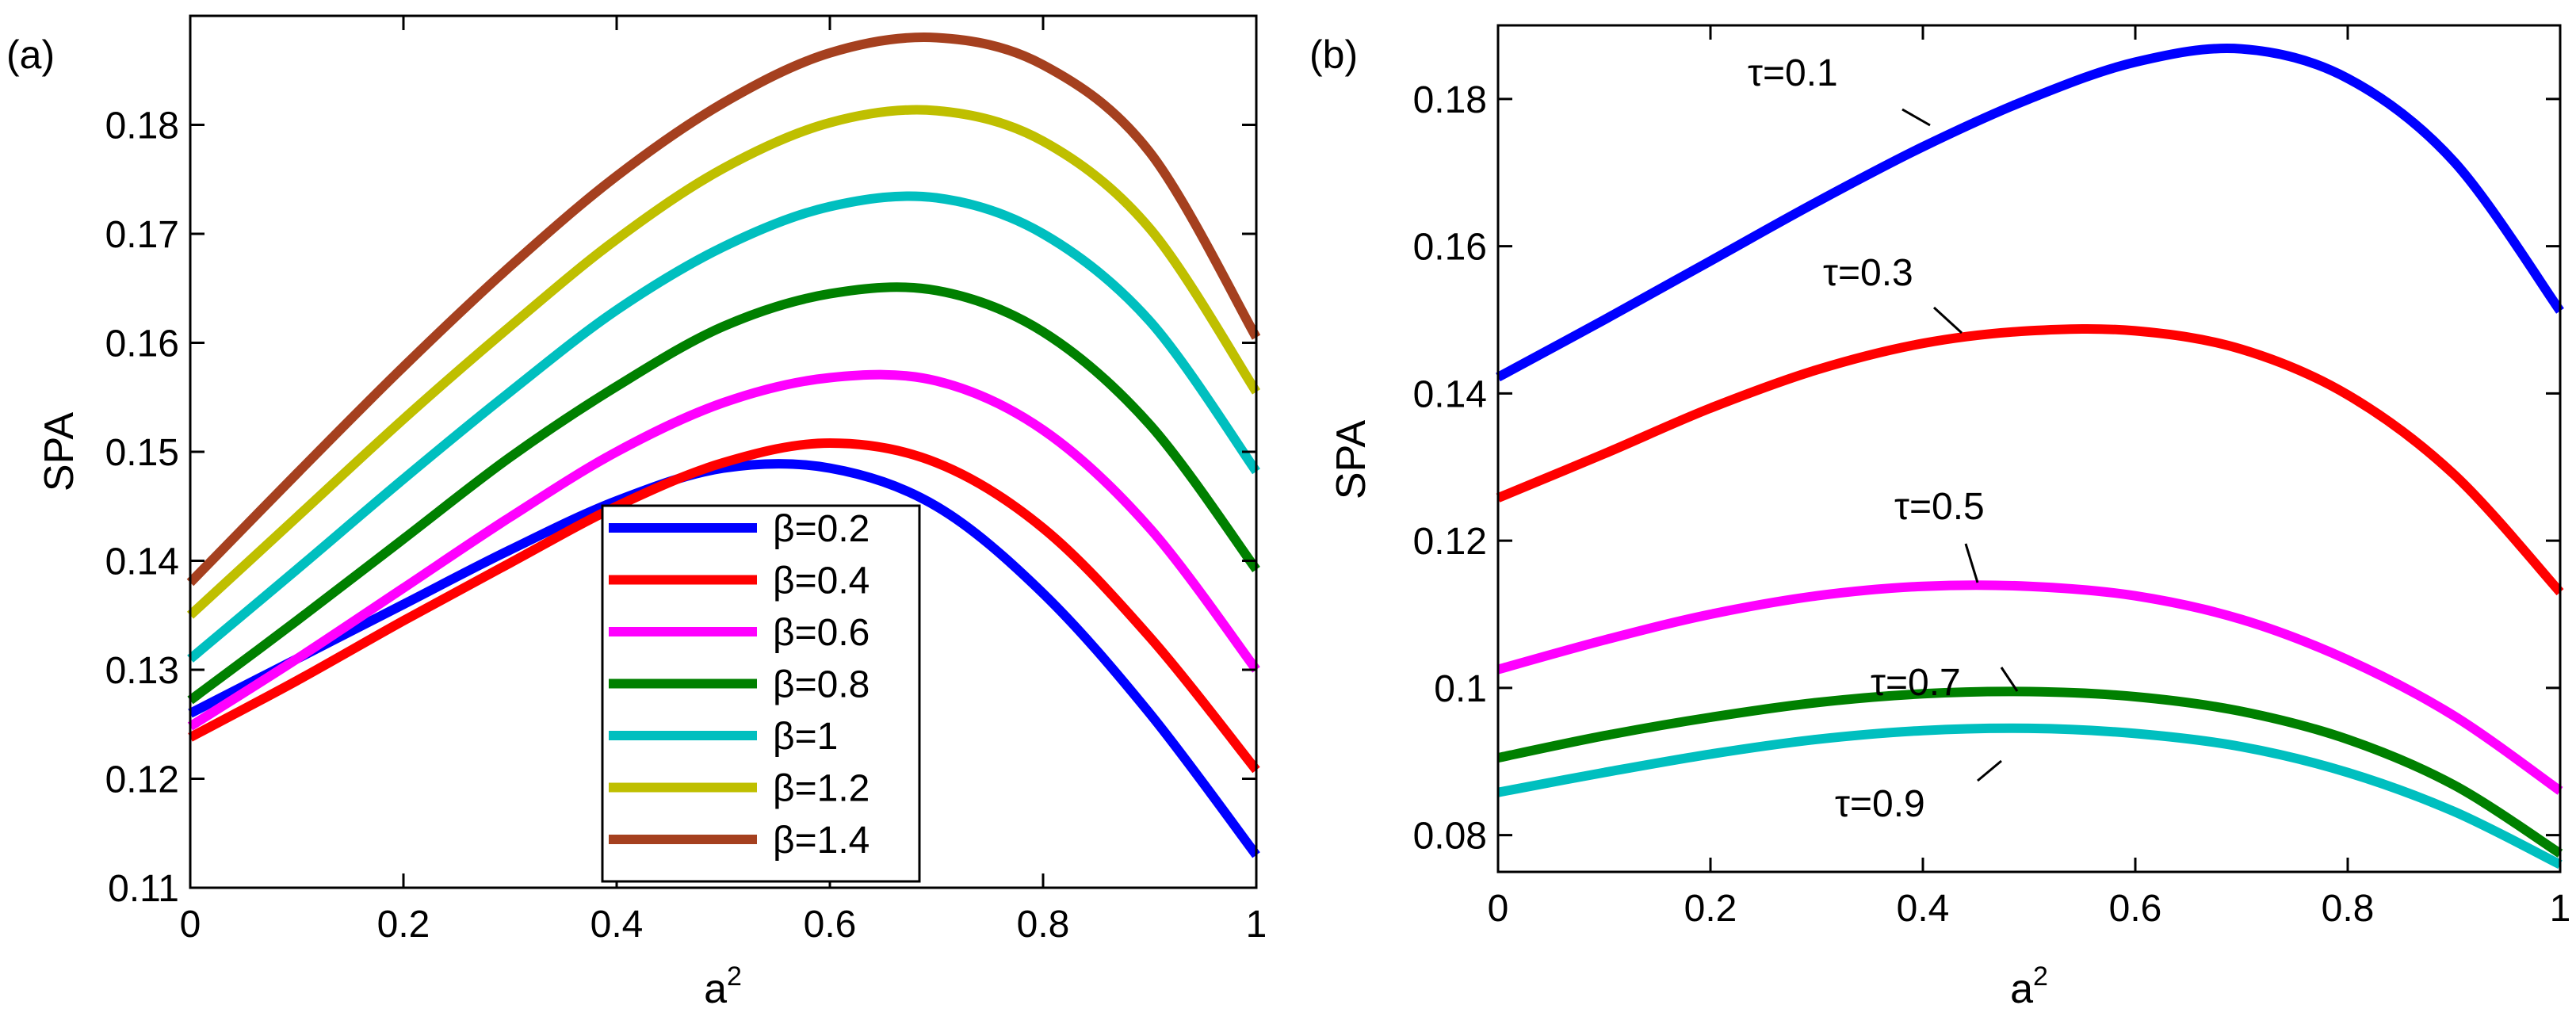  Describe the element at coordinates (1450, 837) in the screenshot. I see `y-tick-label: 0.08` at that location.